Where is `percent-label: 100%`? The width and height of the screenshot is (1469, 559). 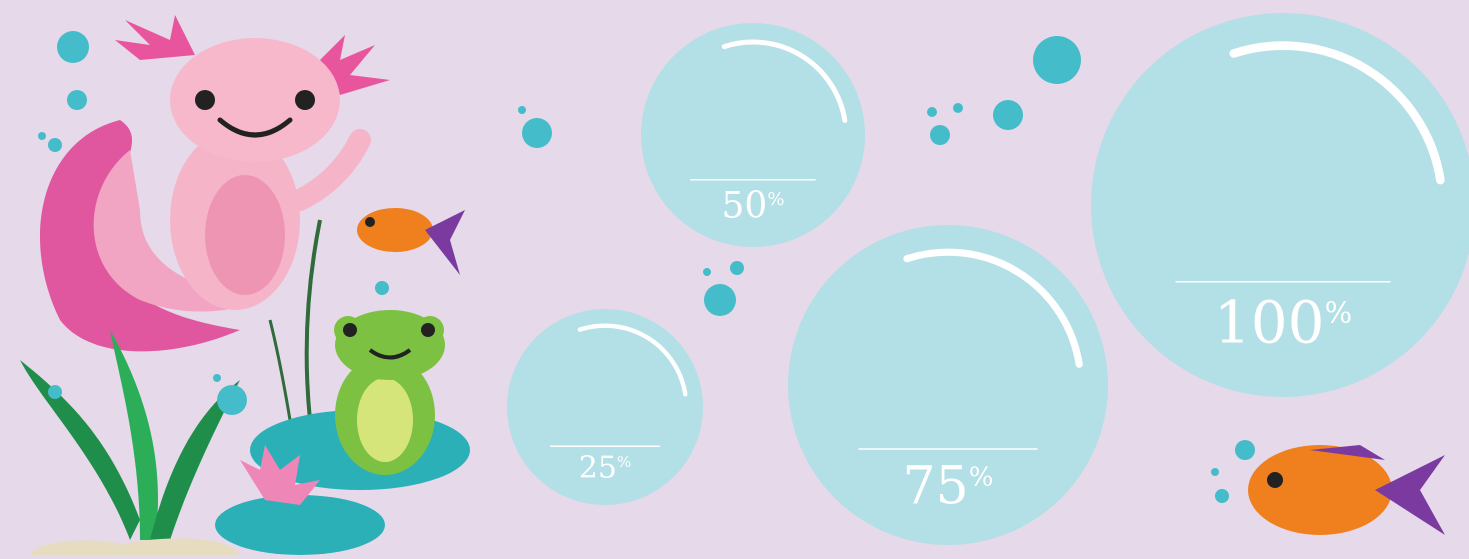
percent-label: 100% is located at coordinates (1283, 323).